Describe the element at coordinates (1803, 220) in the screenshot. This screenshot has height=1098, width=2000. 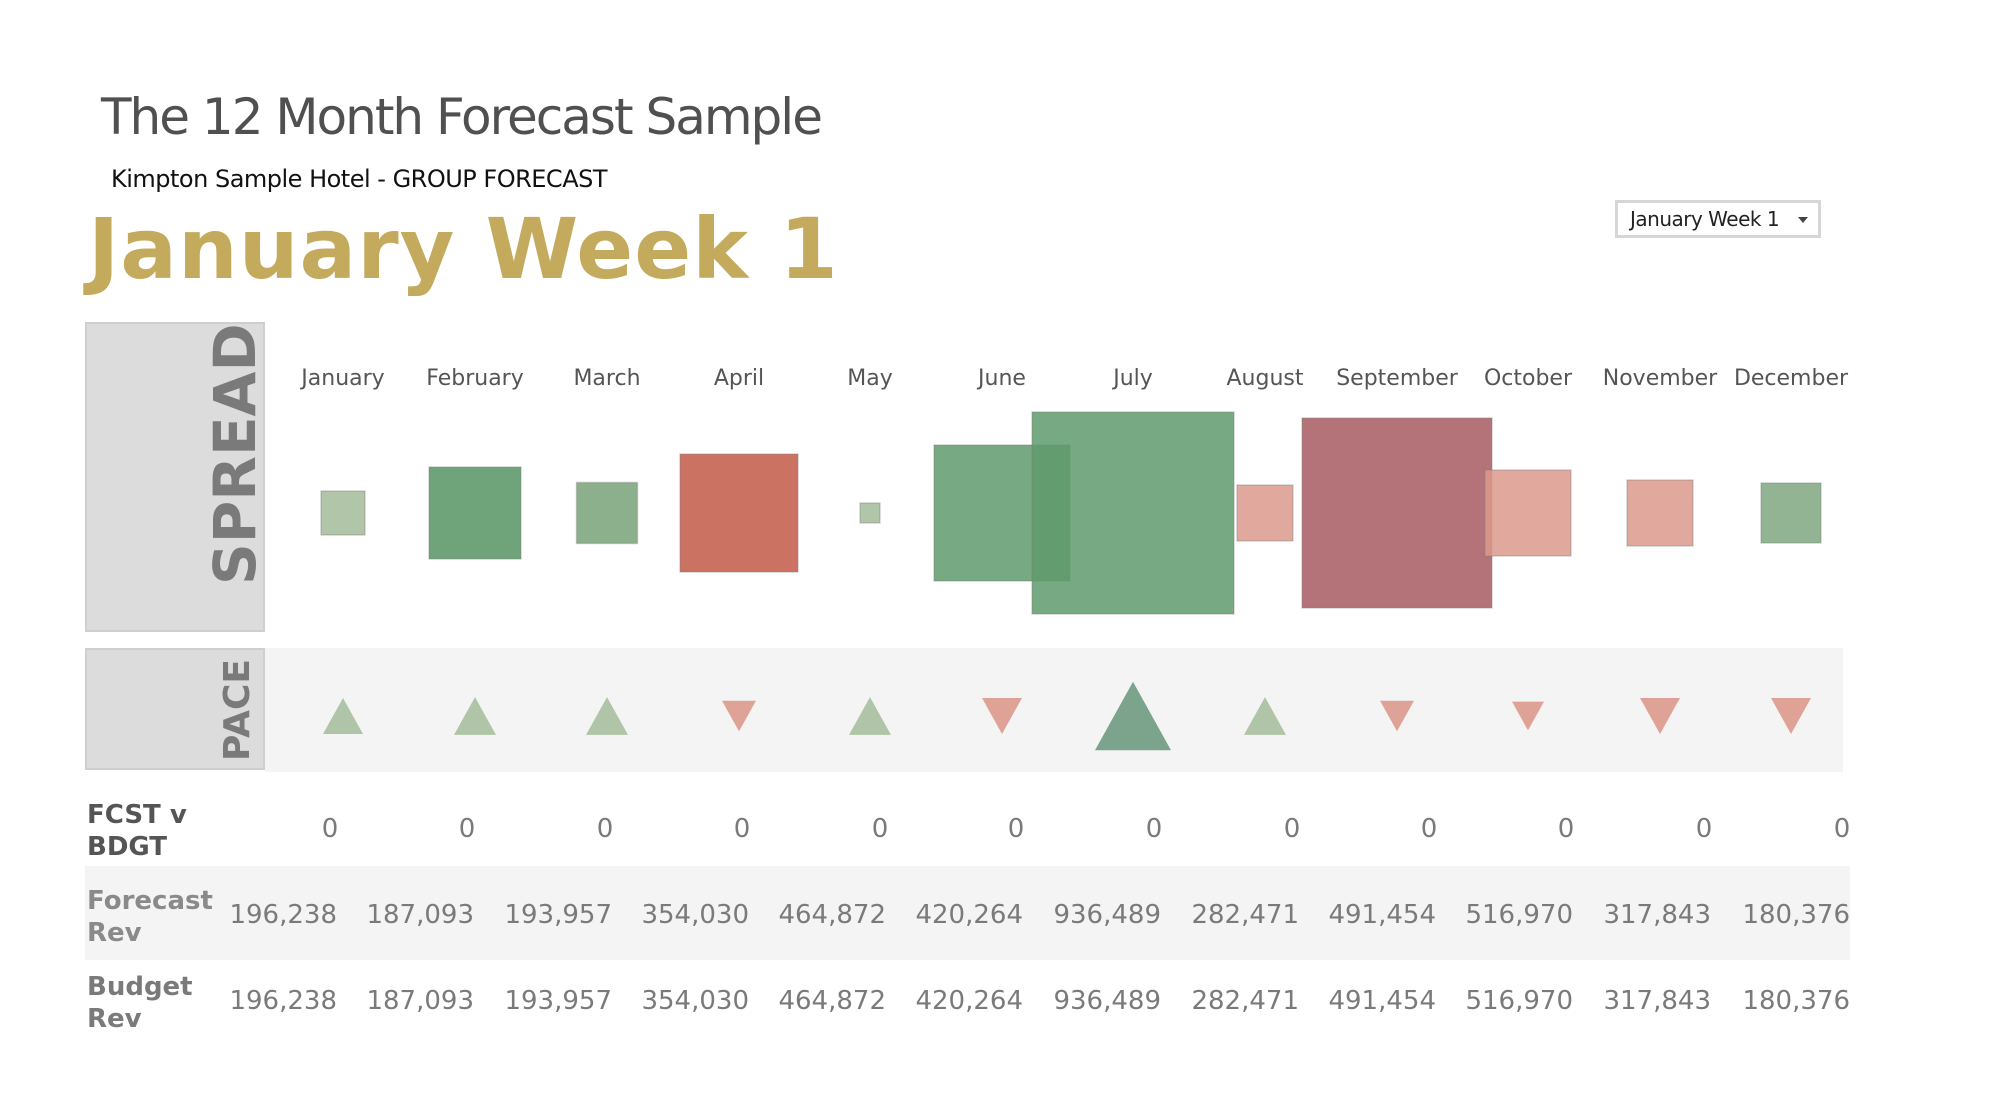
I see `chevron-down-icon` at that location.